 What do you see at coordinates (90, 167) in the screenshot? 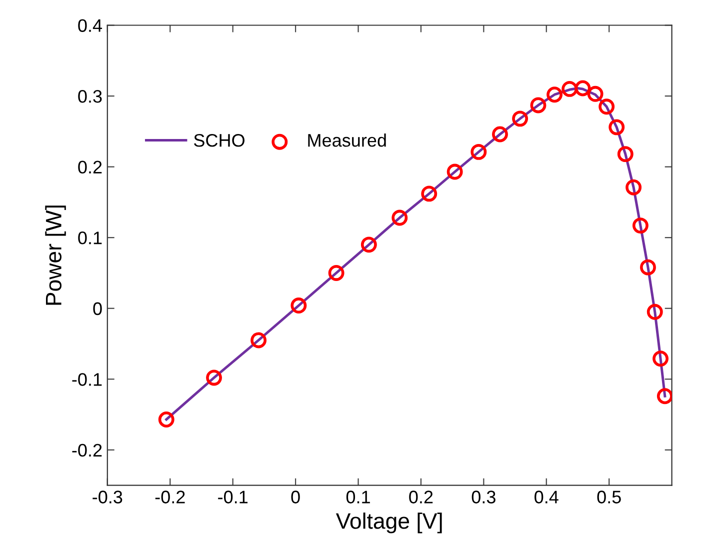
I see `y-tick-label: 0.2` at bounding box center [90, 167].